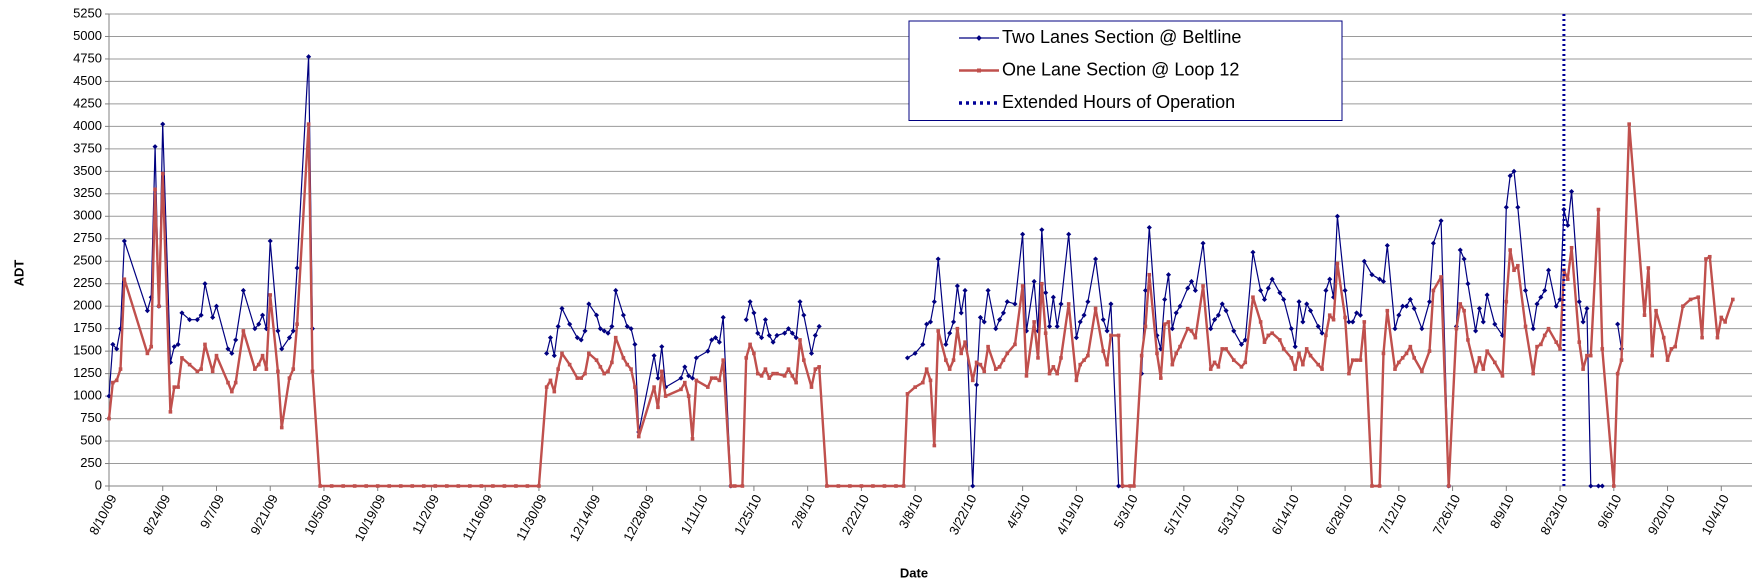 The width and height of the screenshot is (1760, 587). I want to click on x-tick-label: 9/7/09, so click(212, 511).